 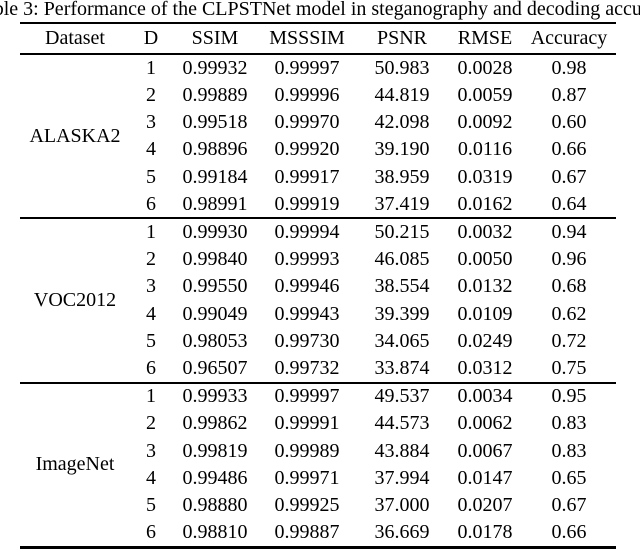 I want to click on cell-msssim: 0.99991, so click(x=307, y=423).